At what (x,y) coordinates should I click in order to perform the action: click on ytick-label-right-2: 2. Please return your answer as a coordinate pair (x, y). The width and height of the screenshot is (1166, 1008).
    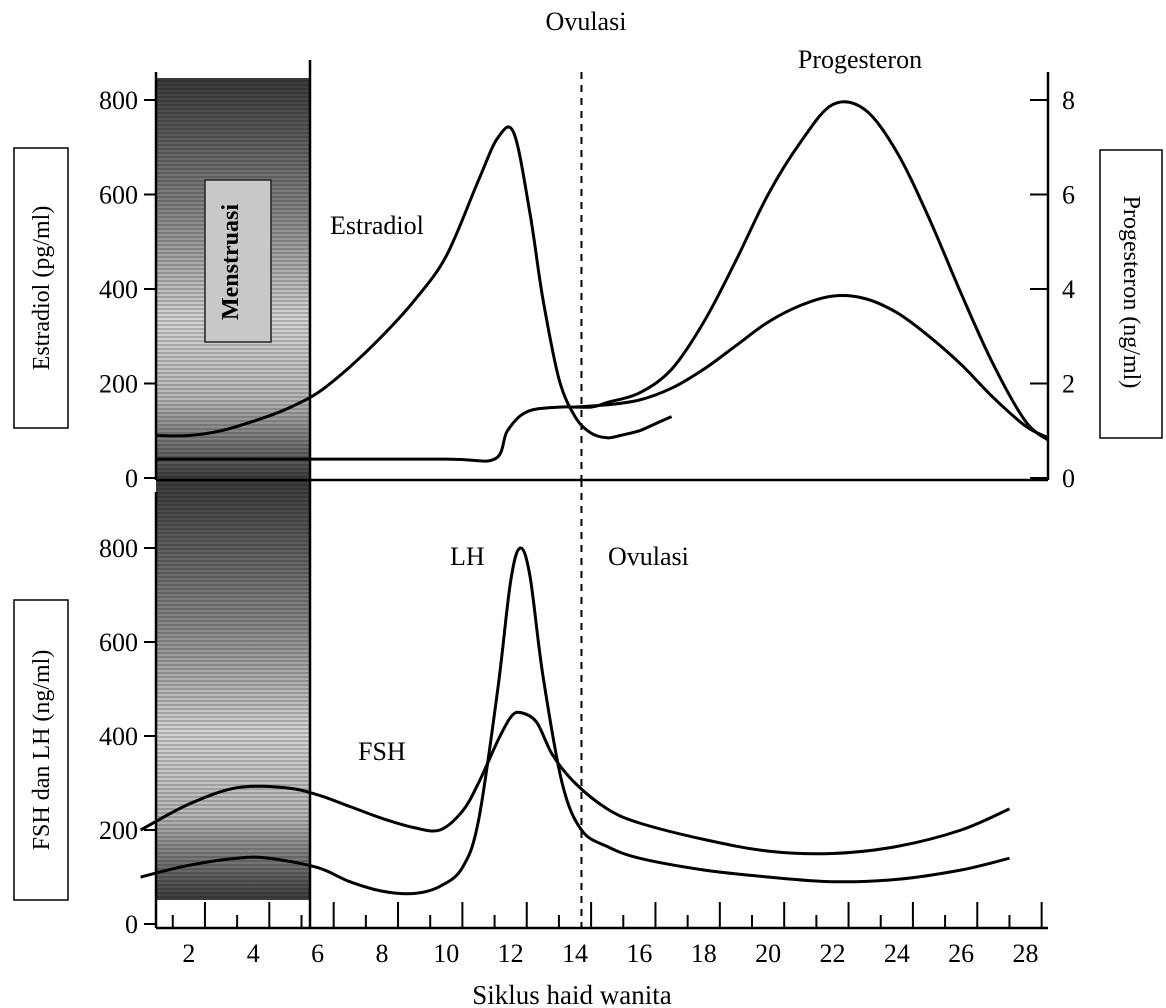
    Looking at the image, I should click on (1068, 384).